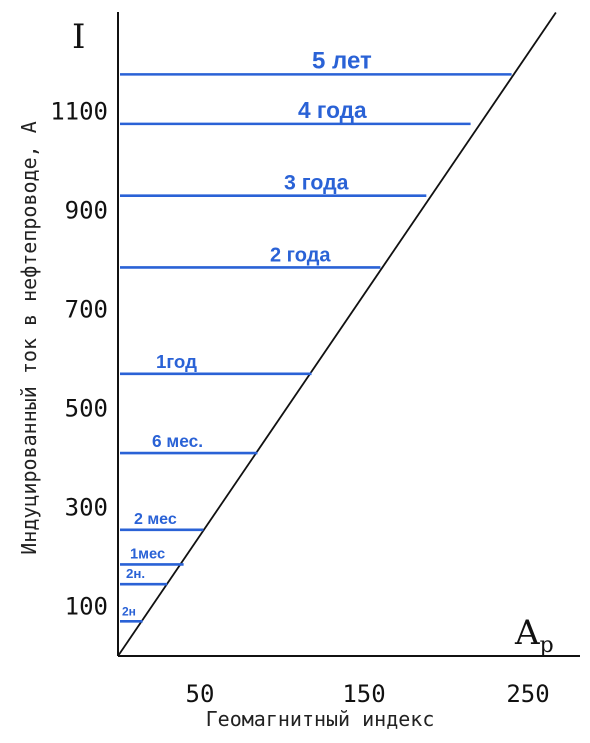 This screenshot has height=743, width=590. What do you see at coordinates (316, 183) in the screenshot?
I see `series-label: 3 года` at bounding box center [316, 183].